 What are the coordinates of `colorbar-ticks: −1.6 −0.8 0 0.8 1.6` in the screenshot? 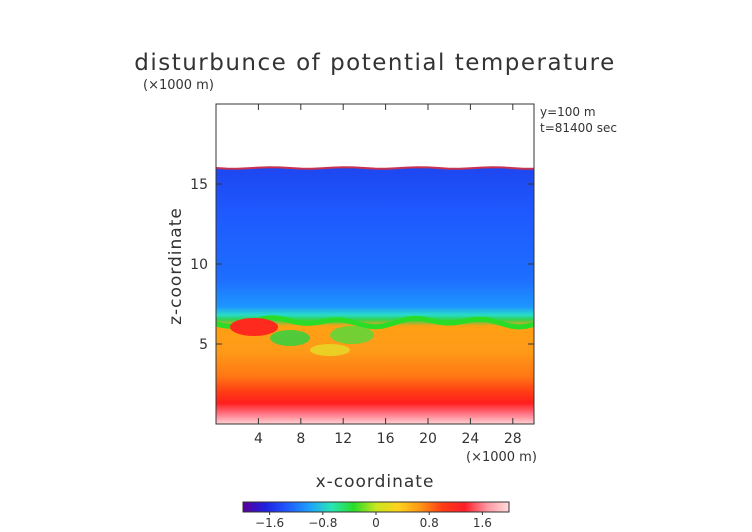 It's located at (373, 521).